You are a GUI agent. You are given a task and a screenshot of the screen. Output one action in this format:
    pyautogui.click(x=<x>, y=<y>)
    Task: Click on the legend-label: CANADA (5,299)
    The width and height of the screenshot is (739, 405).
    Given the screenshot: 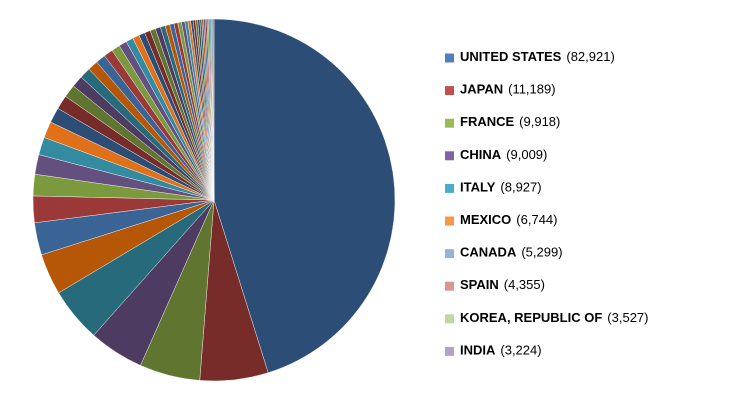 What is the action you would take?
    pyautogui.click(x=511, y=252)
    